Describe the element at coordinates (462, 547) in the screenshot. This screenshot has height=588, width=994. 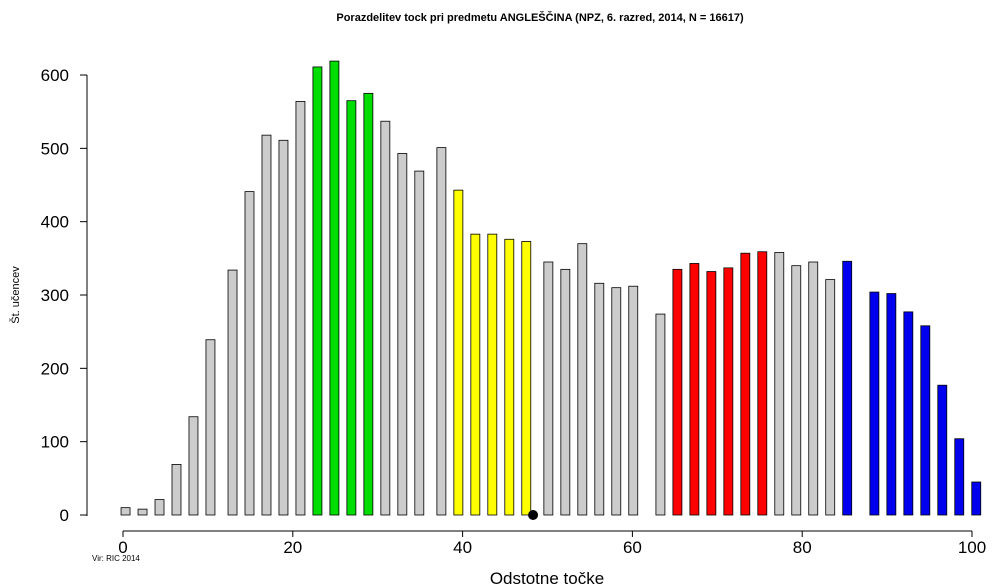
I see `x-tick-label: 40` at that location.